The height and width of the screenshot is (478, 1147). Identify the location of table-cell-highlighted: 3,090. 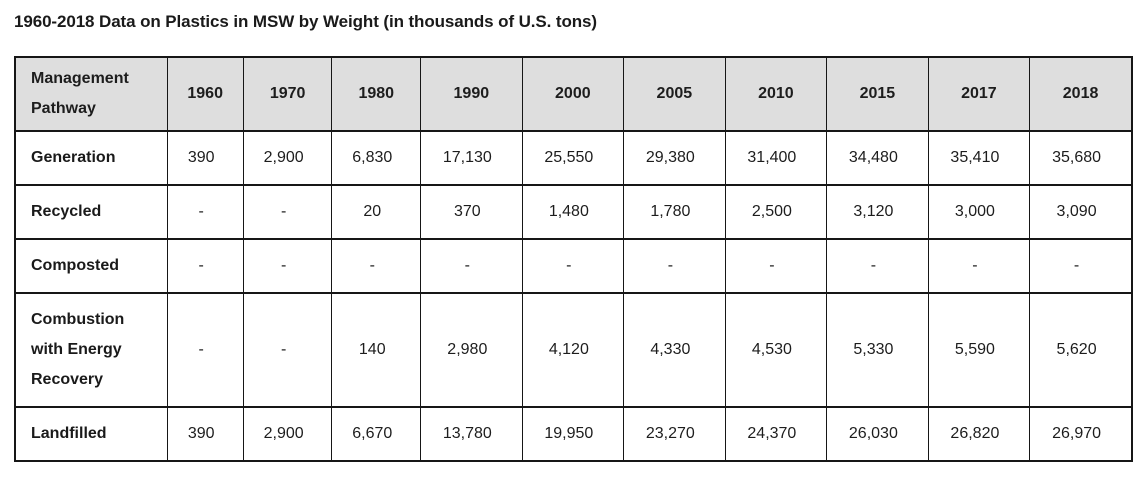
(1081, 212).